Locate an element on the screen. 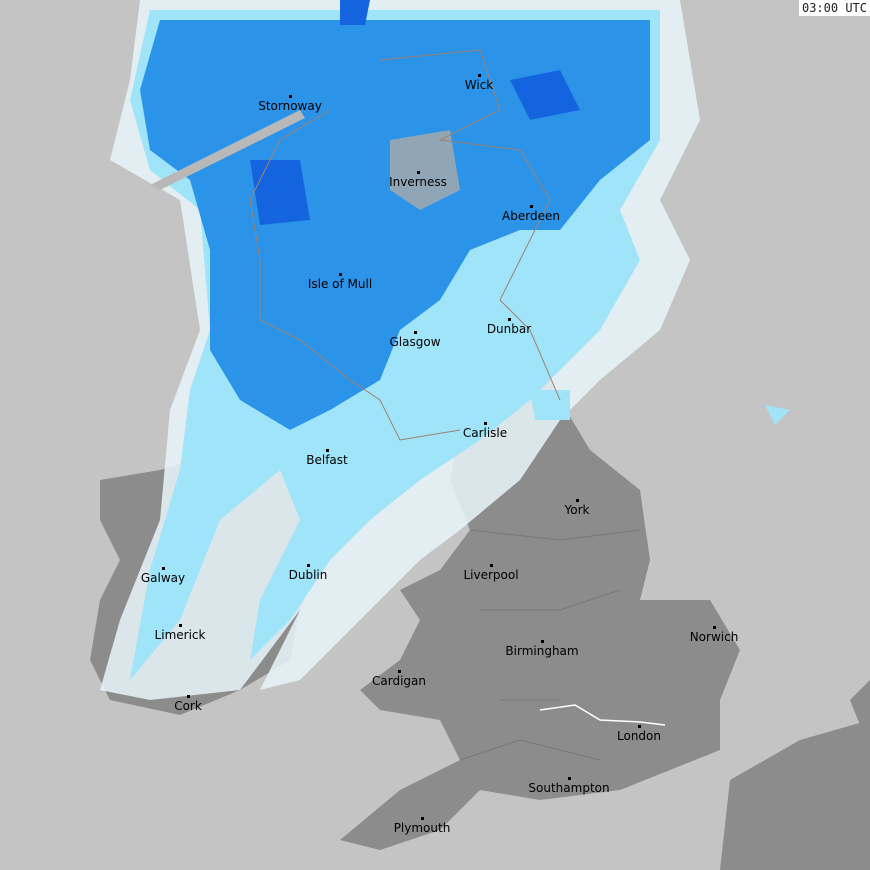  city-label: Glasgow is located at coordinates (415, 342).